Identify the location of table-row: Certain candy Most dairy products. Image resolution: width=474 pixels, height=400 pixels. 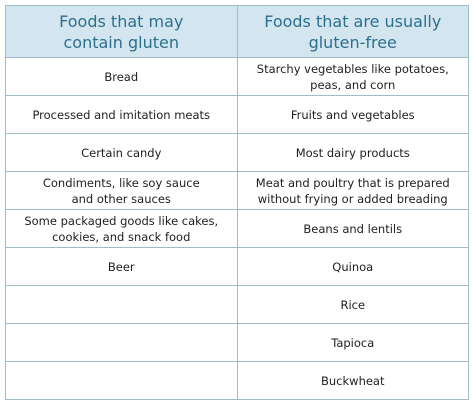
(237, 152).